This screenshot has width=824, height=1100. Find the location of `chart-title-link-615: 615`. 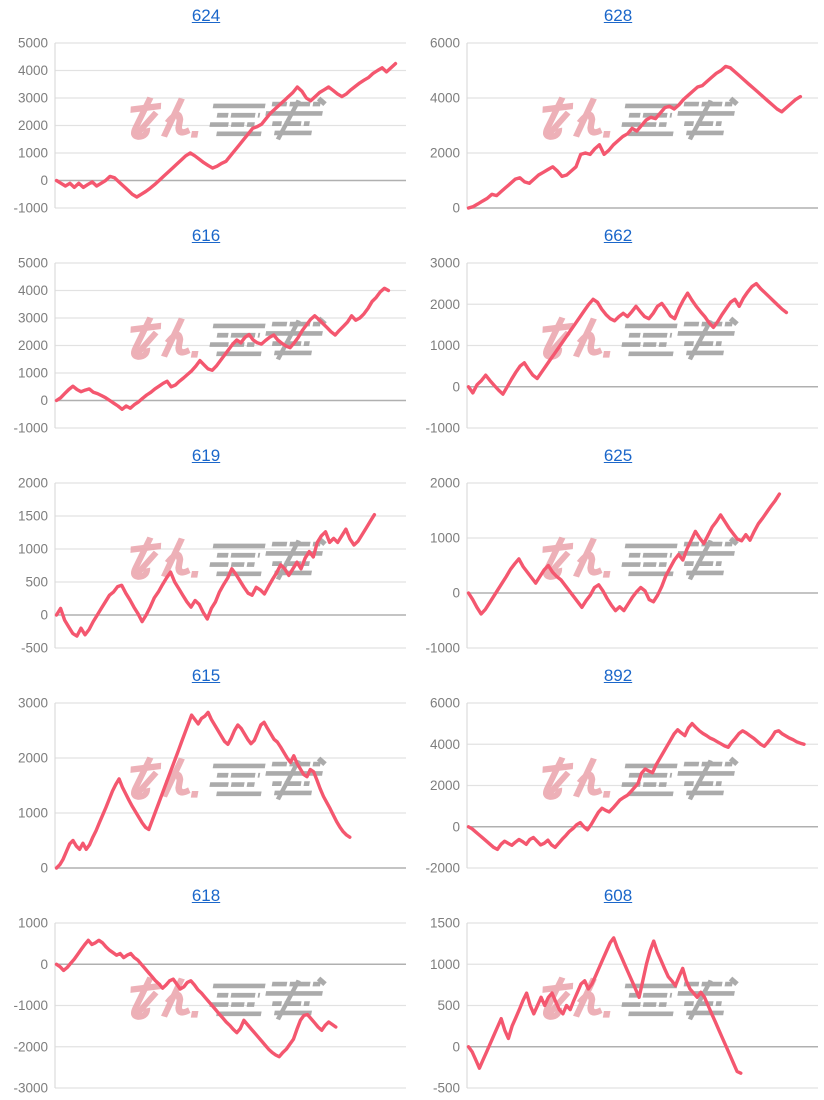

chart-title-link-615: 615 is located at coordinates (206, 675).